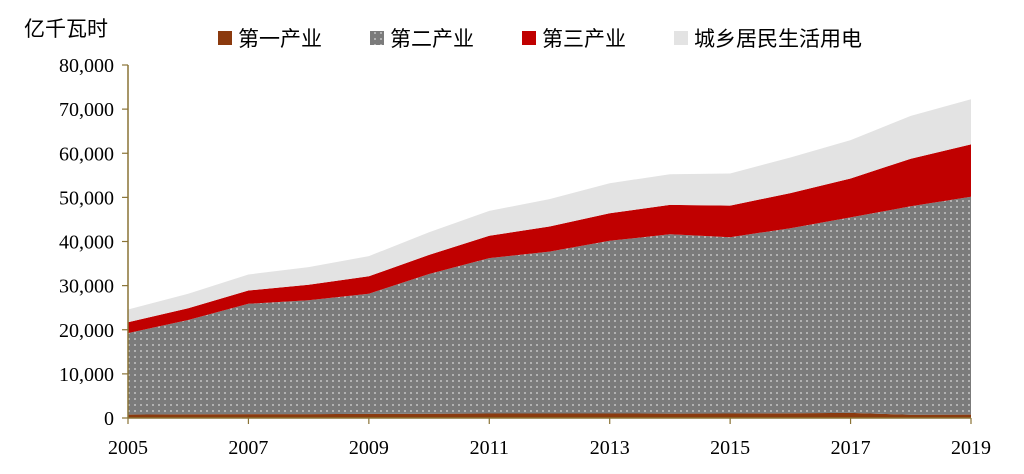 The height and width of the screenshot is (474, 1024). Describe the element at coordinates (86, 243) in the screenshot. I see `y-tick-label: 40,000` at that location.